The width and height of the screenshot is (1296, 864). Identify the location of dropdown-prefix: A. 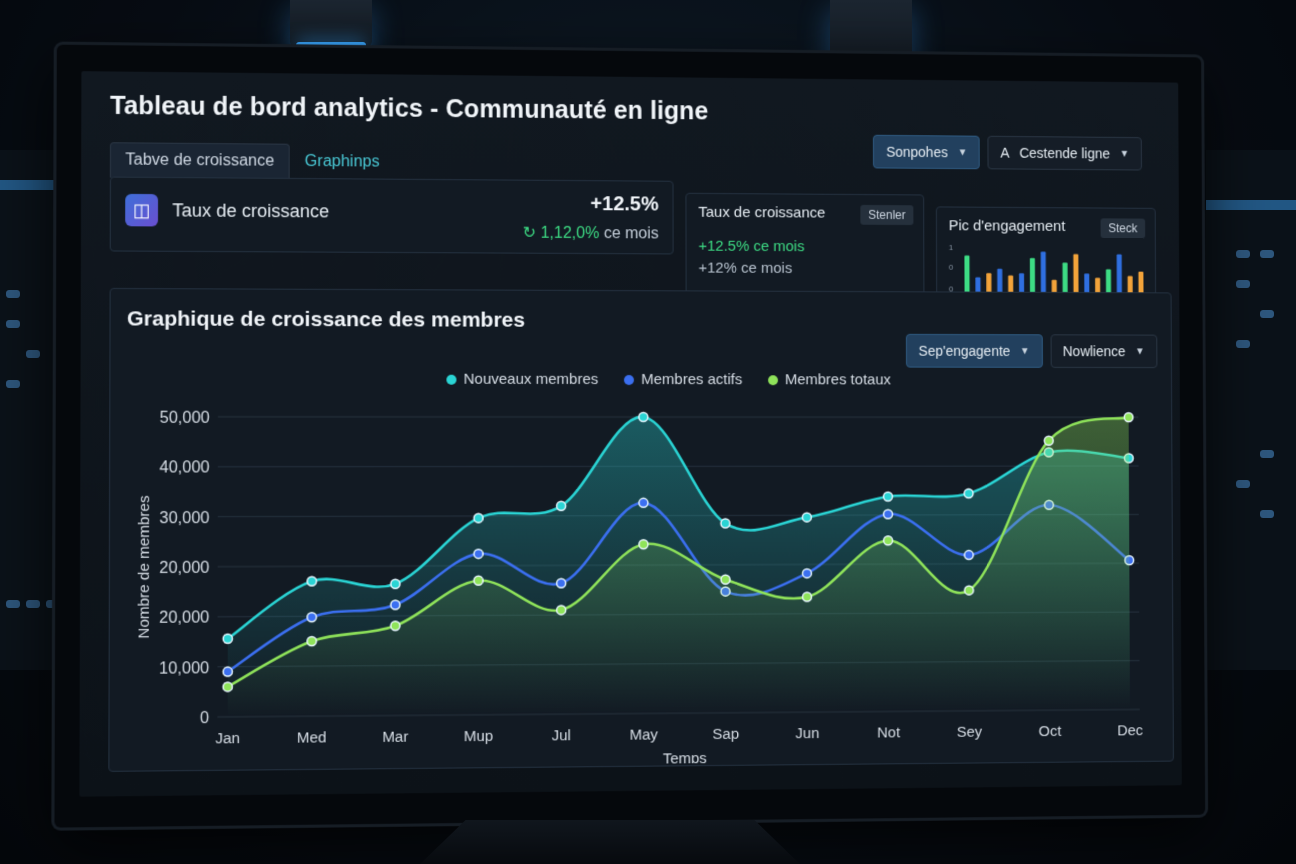
(1004, 153).